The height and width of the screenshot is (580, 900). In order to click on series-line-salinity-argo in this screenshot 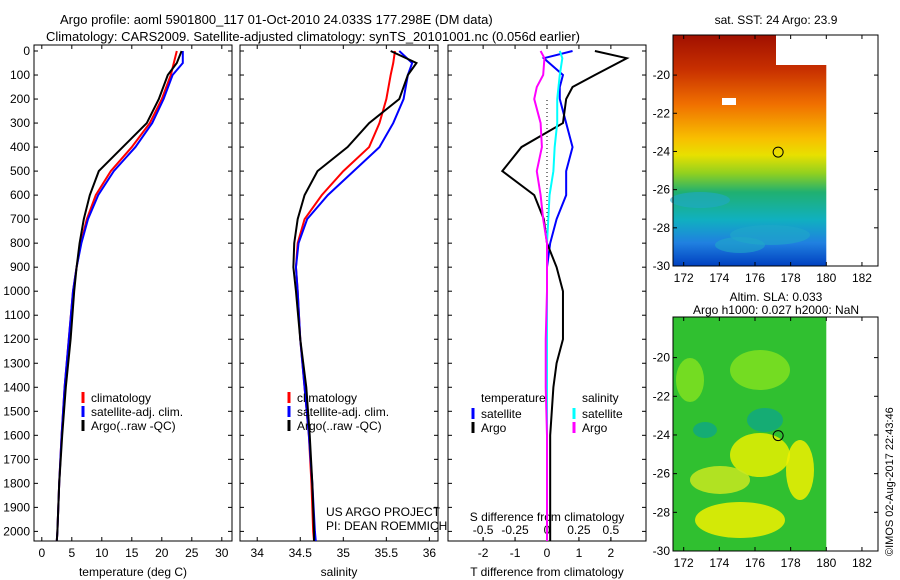, I will do `click(540, 295)`.